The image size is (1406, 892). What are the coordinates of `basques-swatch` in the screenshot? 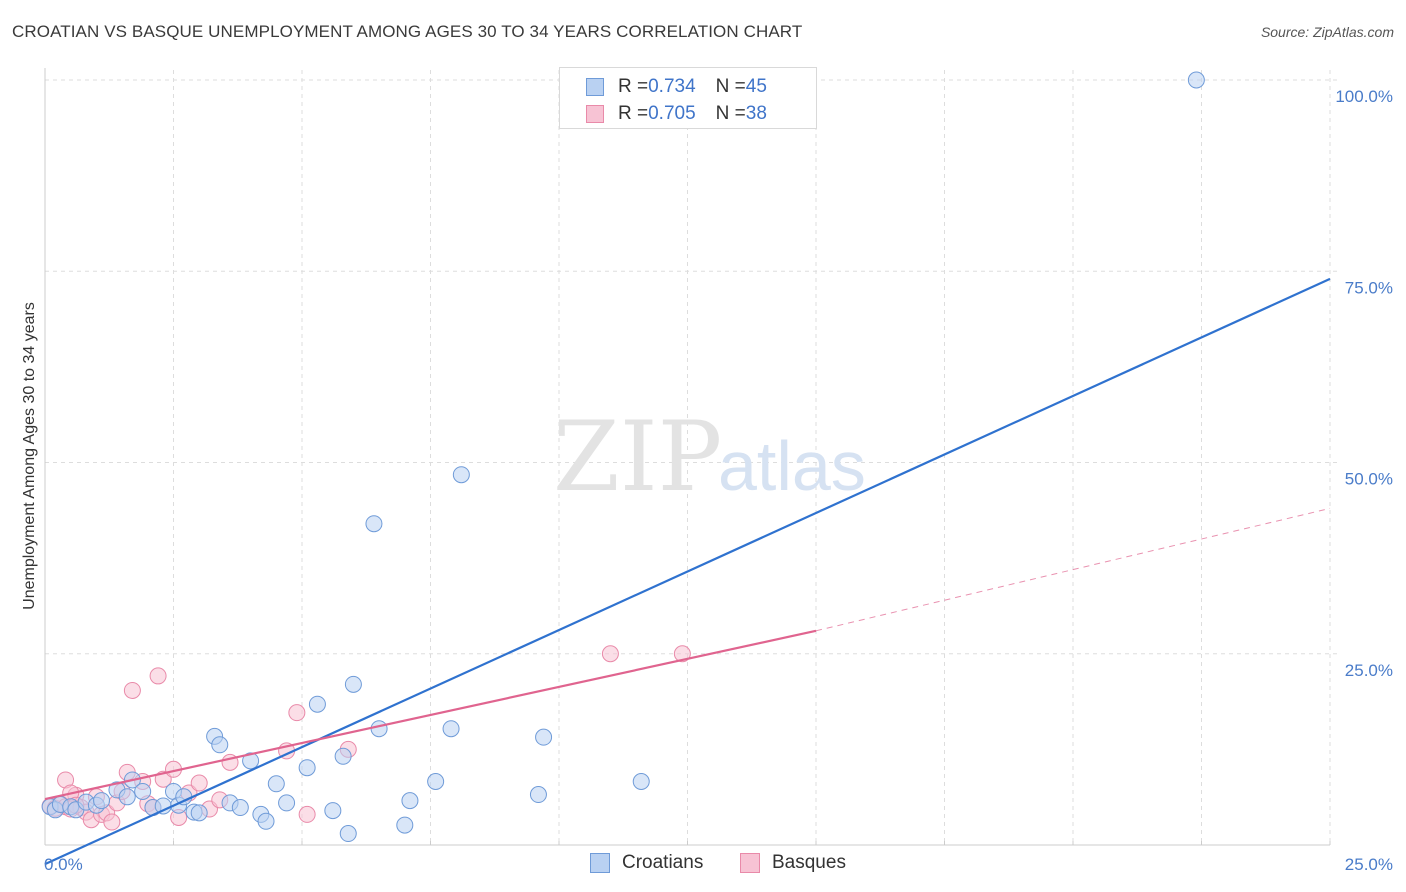 It's located at (595, 114).